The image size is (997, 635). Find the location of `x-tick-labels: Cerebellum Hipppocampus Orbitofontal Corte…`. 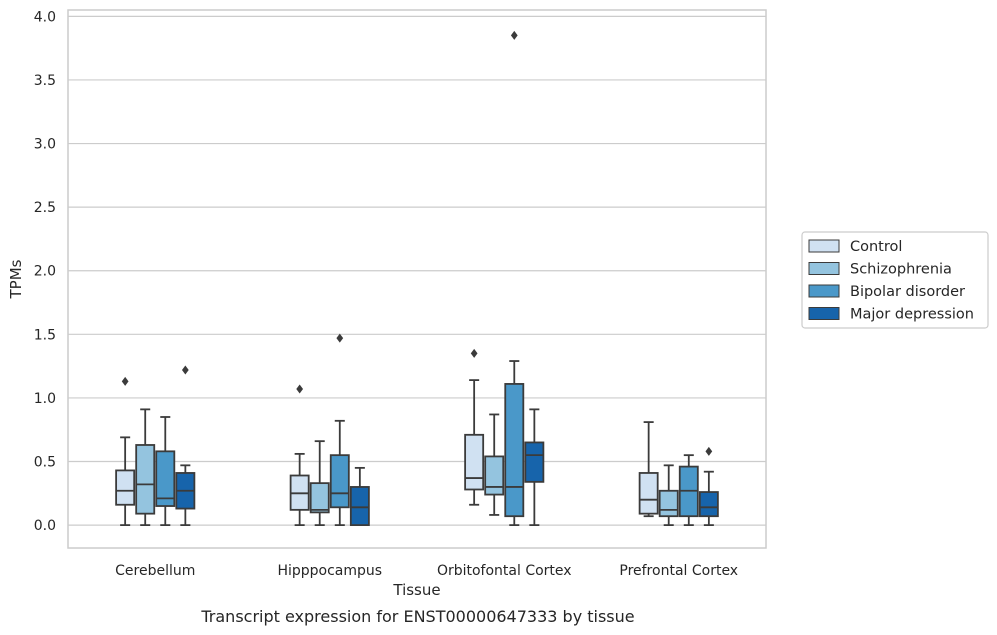

x-tick-labels: Cerebellum Hipppocampus Orbitofontal Corte… is located at coordinates (426, 571).